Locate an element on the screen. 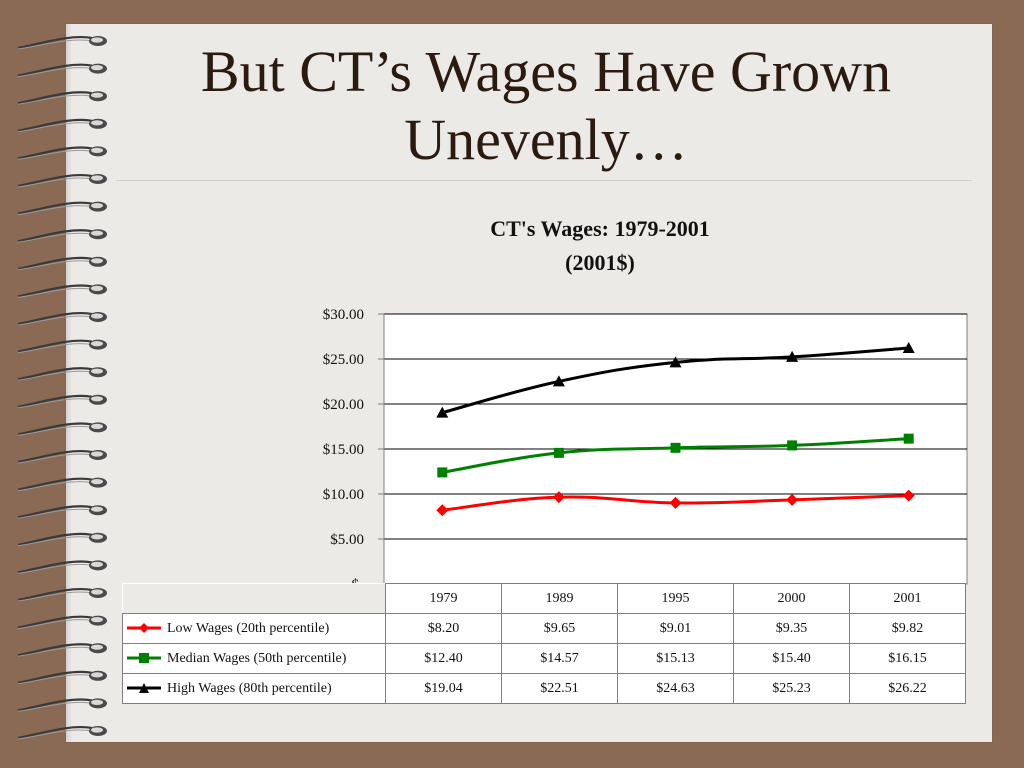 The width and height of the screenshot is (1024, 768). chart-title-line2: (2001$) is located at coordinates (600, 262).